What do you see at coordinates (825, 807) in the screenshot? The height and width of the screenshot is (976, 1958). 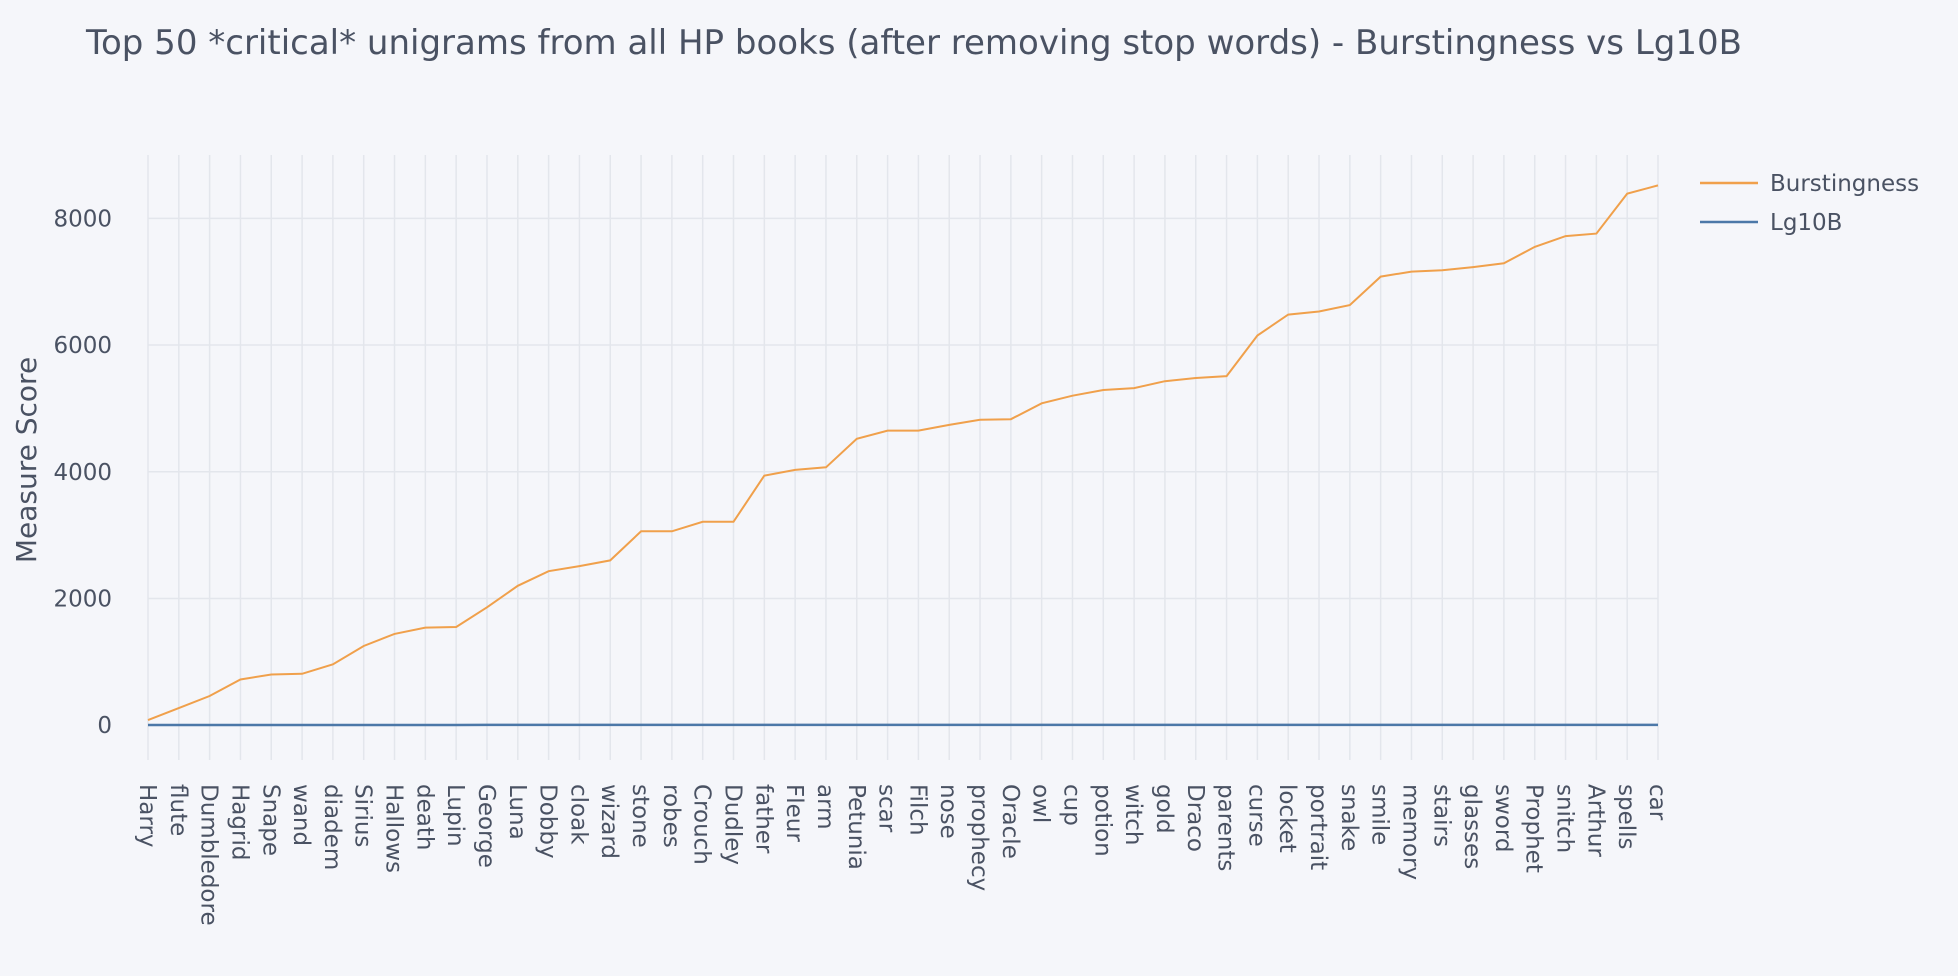 I see `x-tick-label: arm` at bounding box center [825, 807].